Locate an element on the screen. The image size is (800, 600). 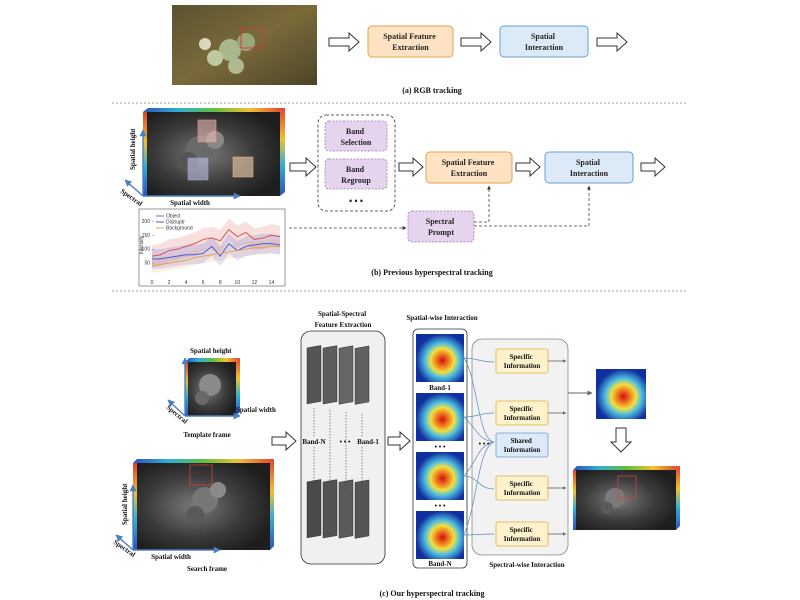
feature-extraction-title: Spatial-Spectral is located at coordinates (342, 314).